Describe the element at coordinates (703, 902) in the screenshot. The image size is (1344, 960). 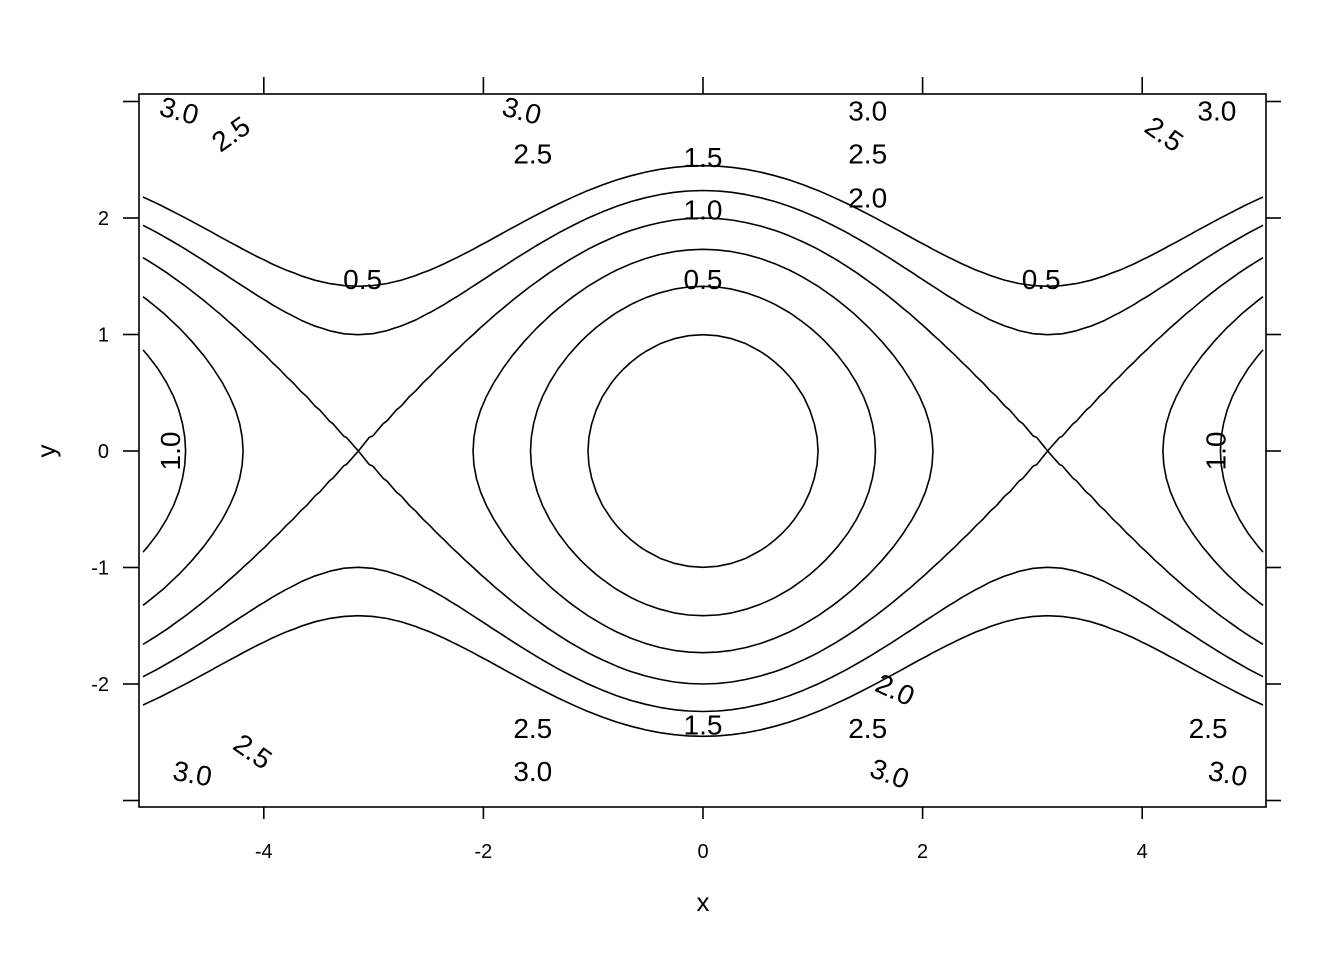
I see `x-axis-label: x` at that location.